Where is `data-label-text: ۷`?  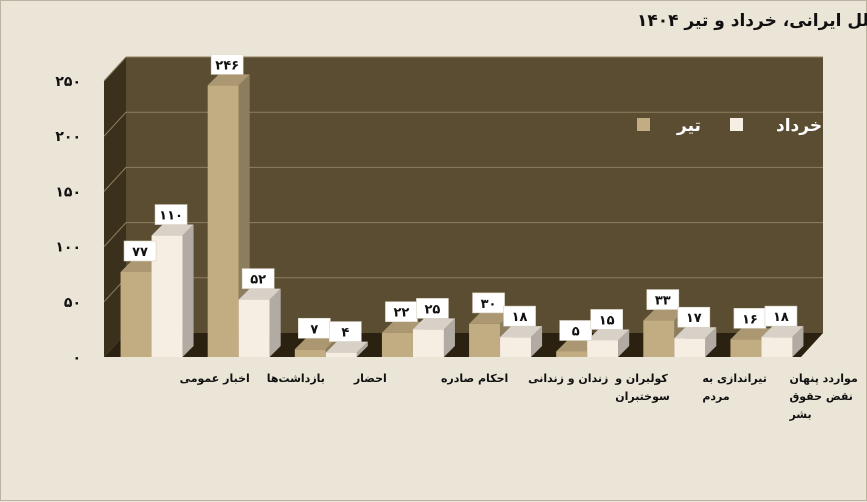 data-label-text: ۷ is located at coordinates (314, 329).